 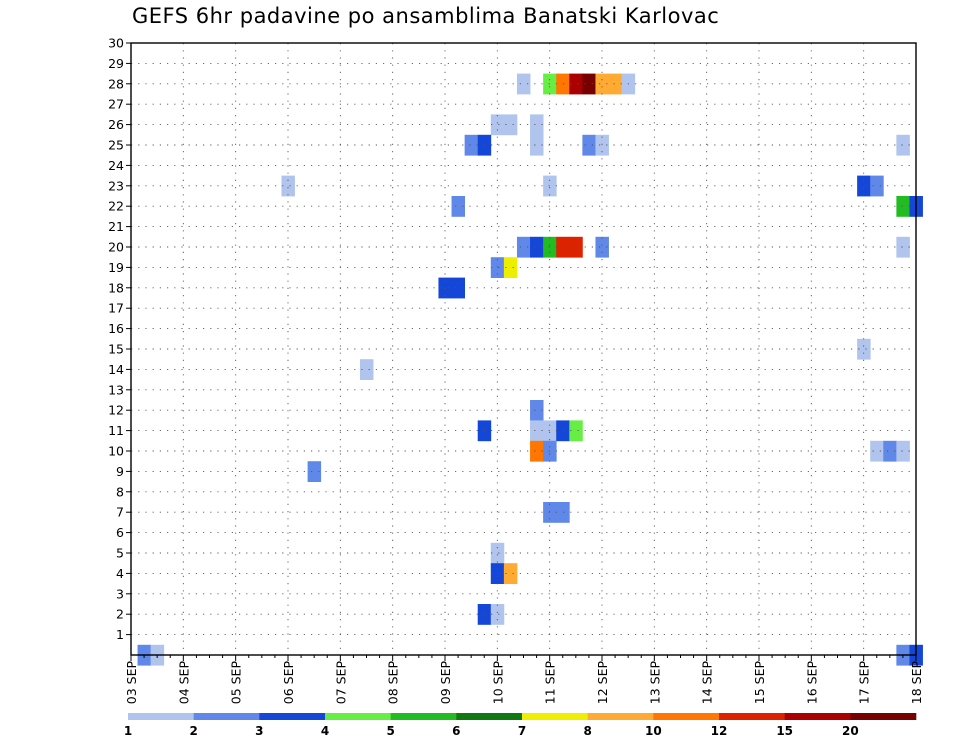 I want to click on y-tick-label: 6, so click(x=120, y=532).